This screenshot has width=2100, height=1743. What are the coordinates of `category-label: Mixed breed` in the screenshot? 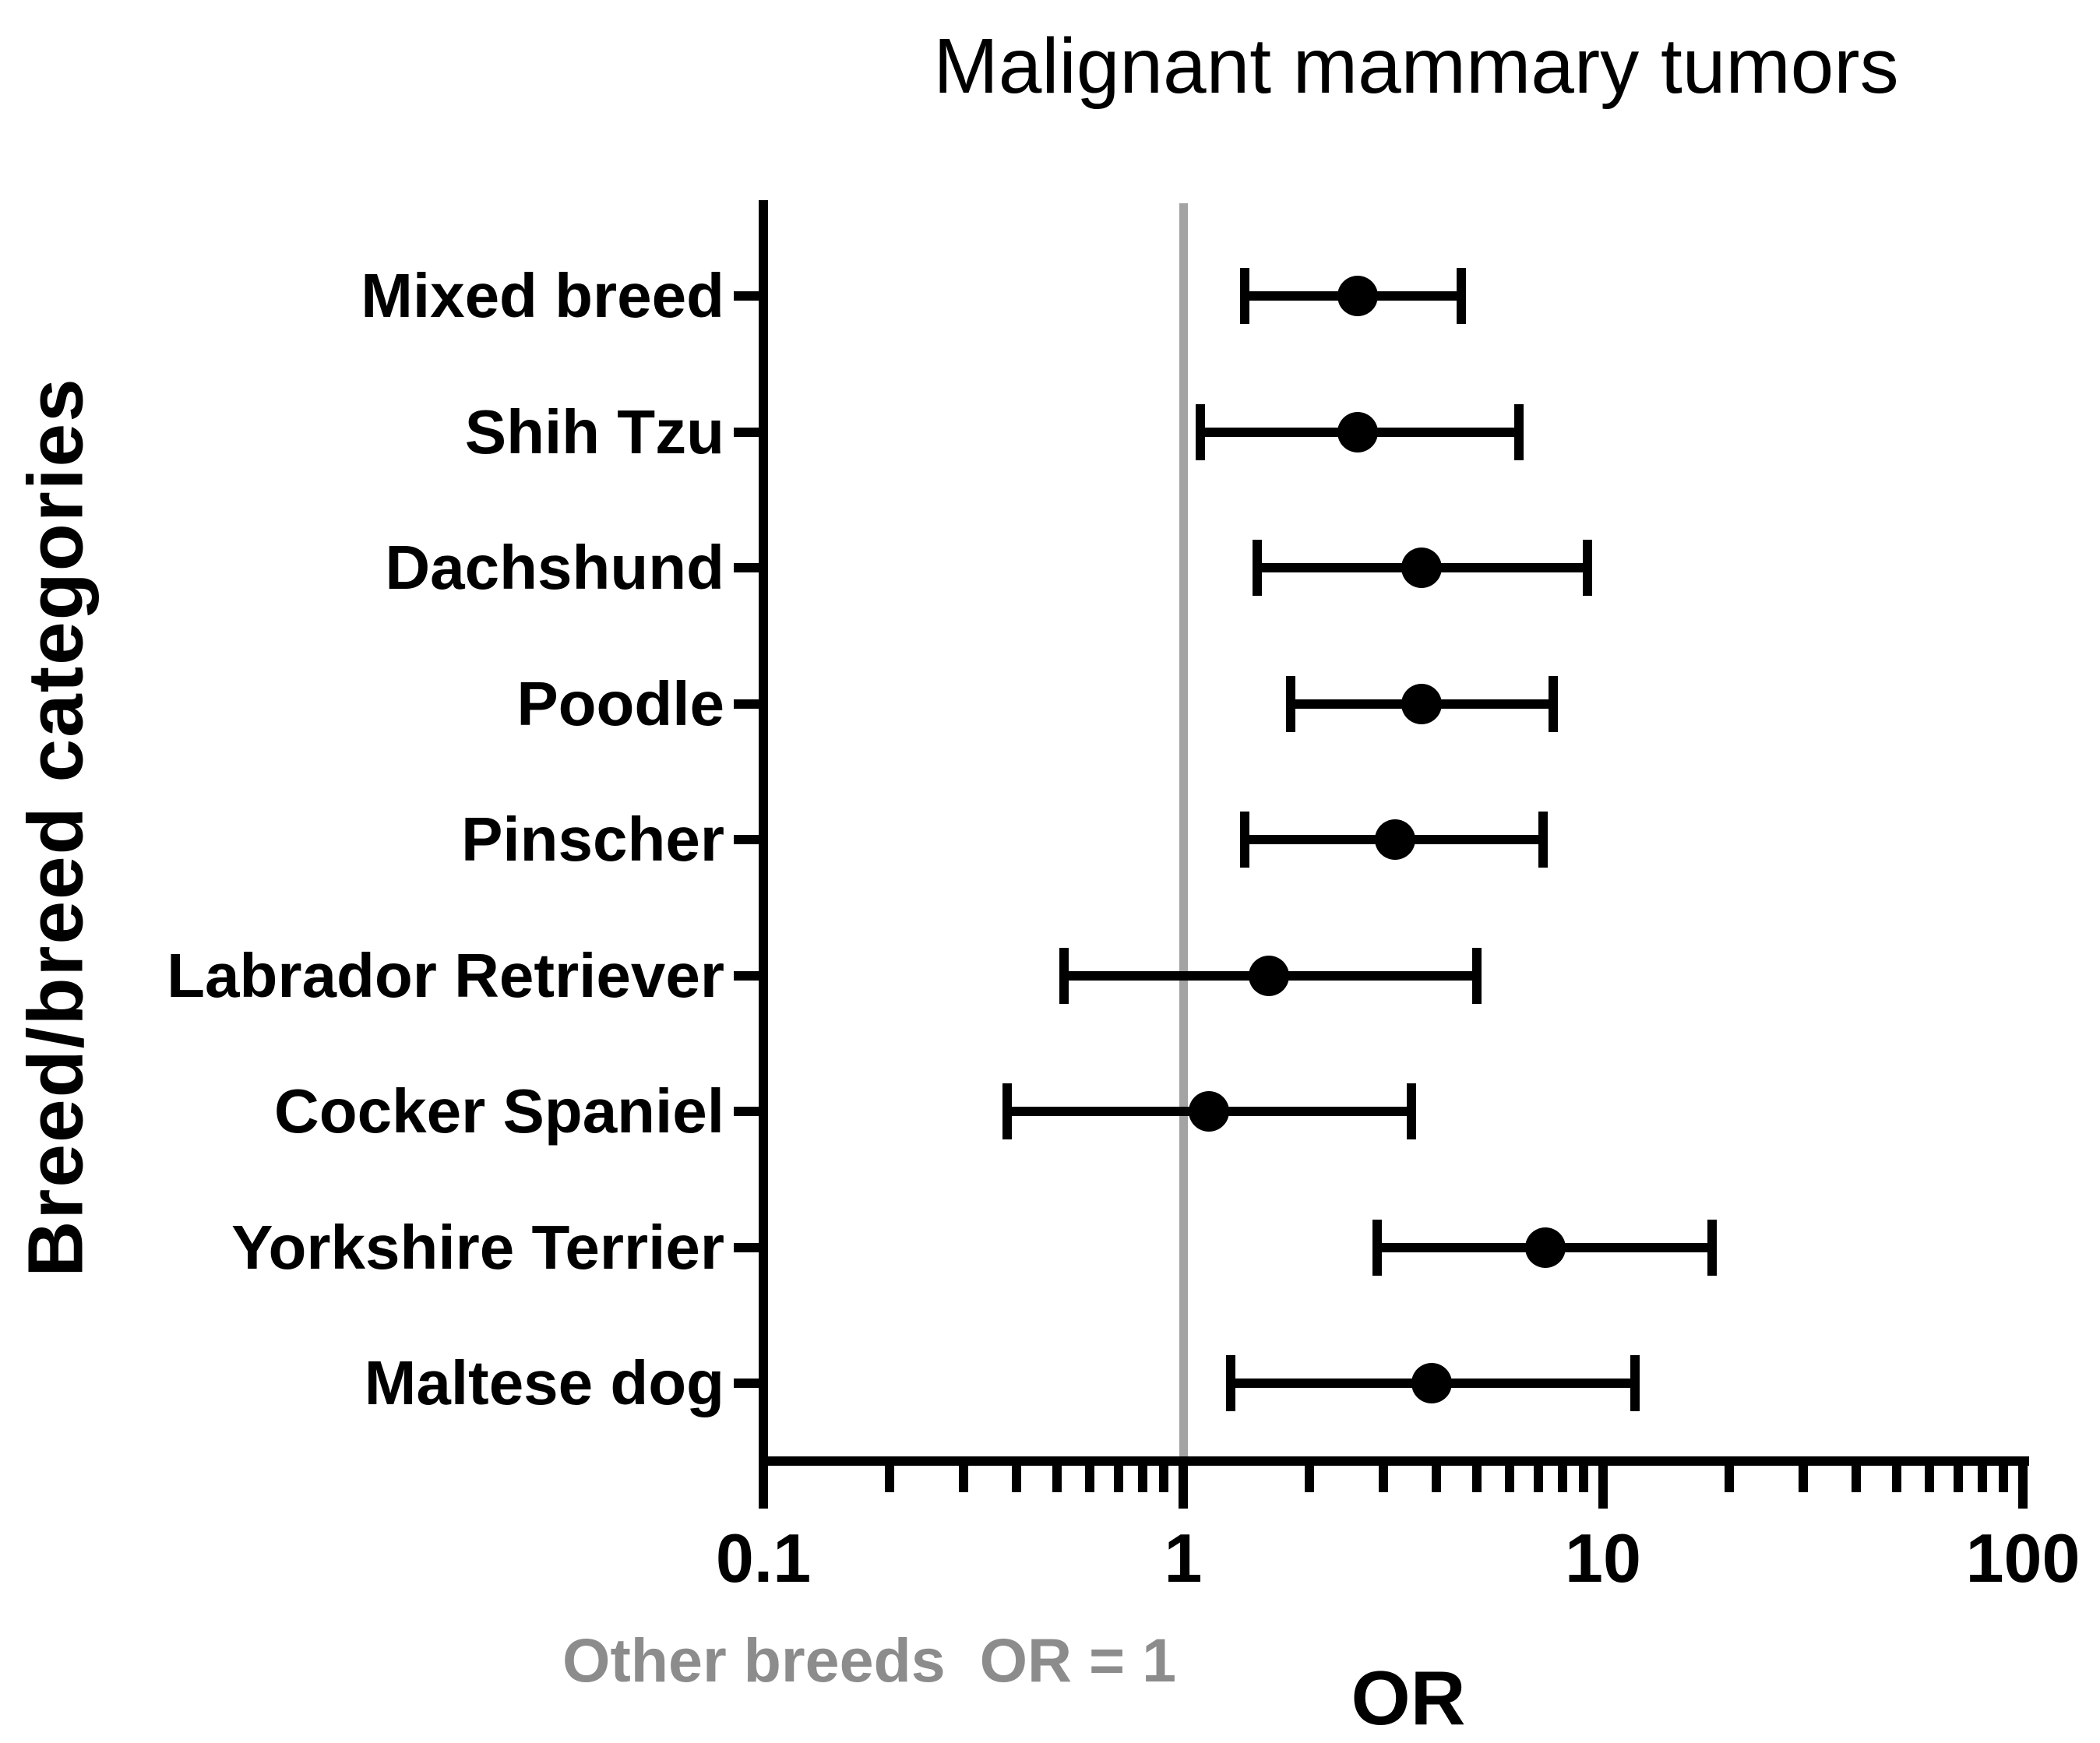 It's located at (542, 295).